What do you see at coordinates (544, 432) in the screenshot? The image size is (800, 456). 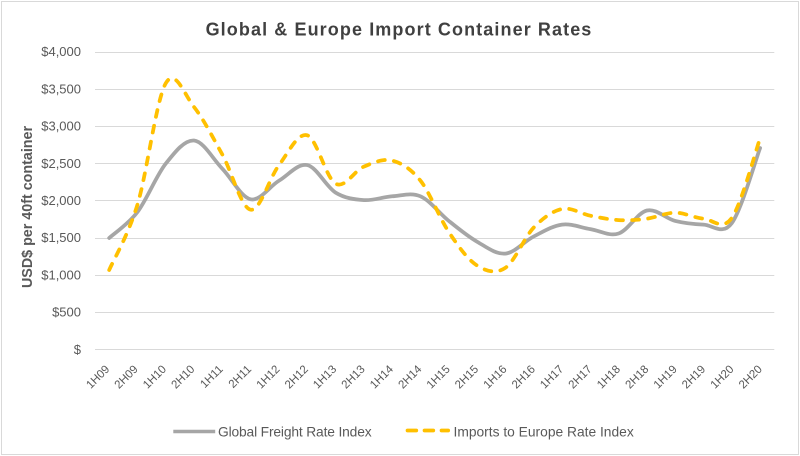 I see `svg-text: Imports to Europe Rate Index` at bounding box center [544, 432].